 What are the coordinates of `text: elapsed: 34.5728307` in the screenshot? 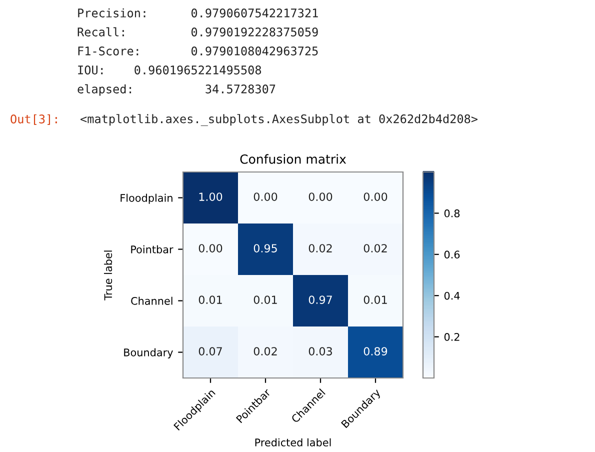 It's located at (177, 90).